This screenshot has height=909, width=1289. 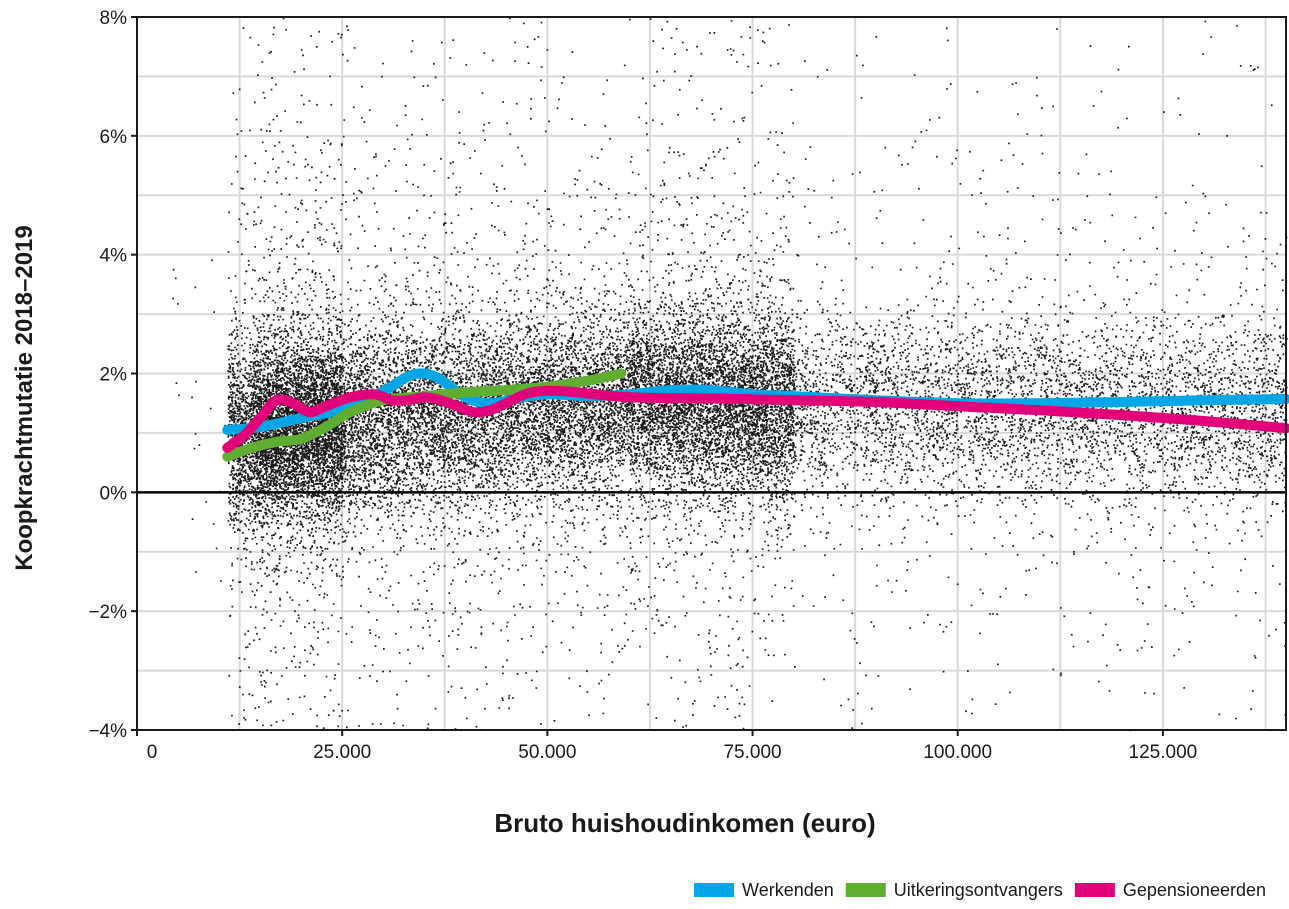 I want to click on legend-label: Werkenden, so click(x=788, y=890).